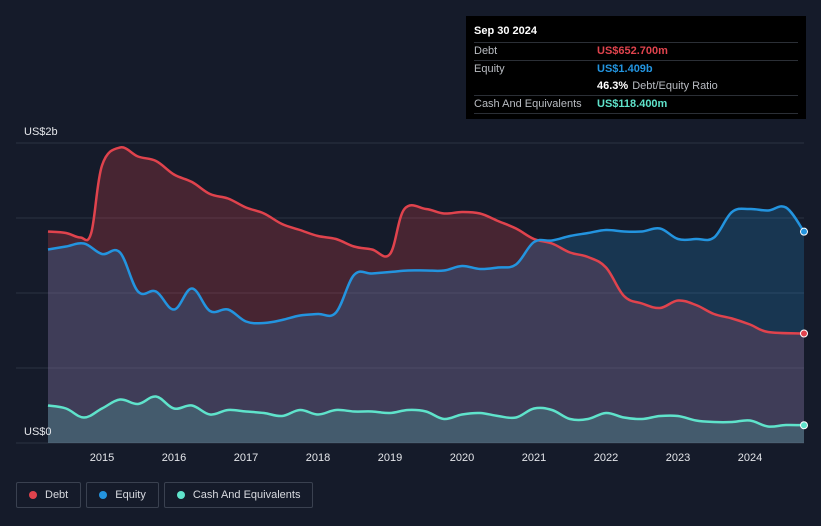  I want to click on x-tick-2018: 2018, so click(318, 458).